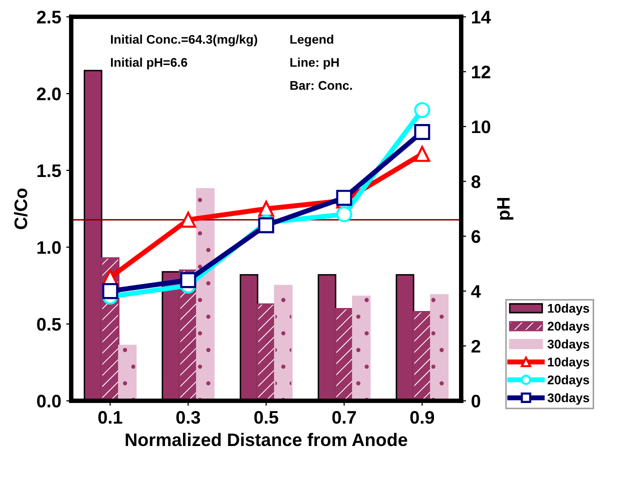  I want to click on y2-tick-label: 10, so click(481, 127).